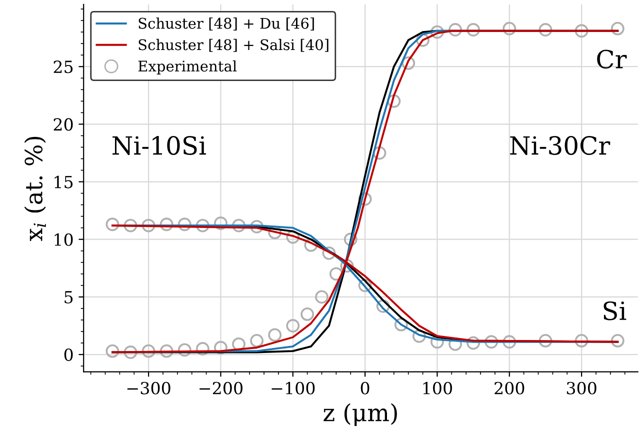 Image resolution: width=643 pixels, height=440 pixels. Describe the element at coordinates (437, 388) in the screenshot. I see `x-tick-label: 100` at that location.